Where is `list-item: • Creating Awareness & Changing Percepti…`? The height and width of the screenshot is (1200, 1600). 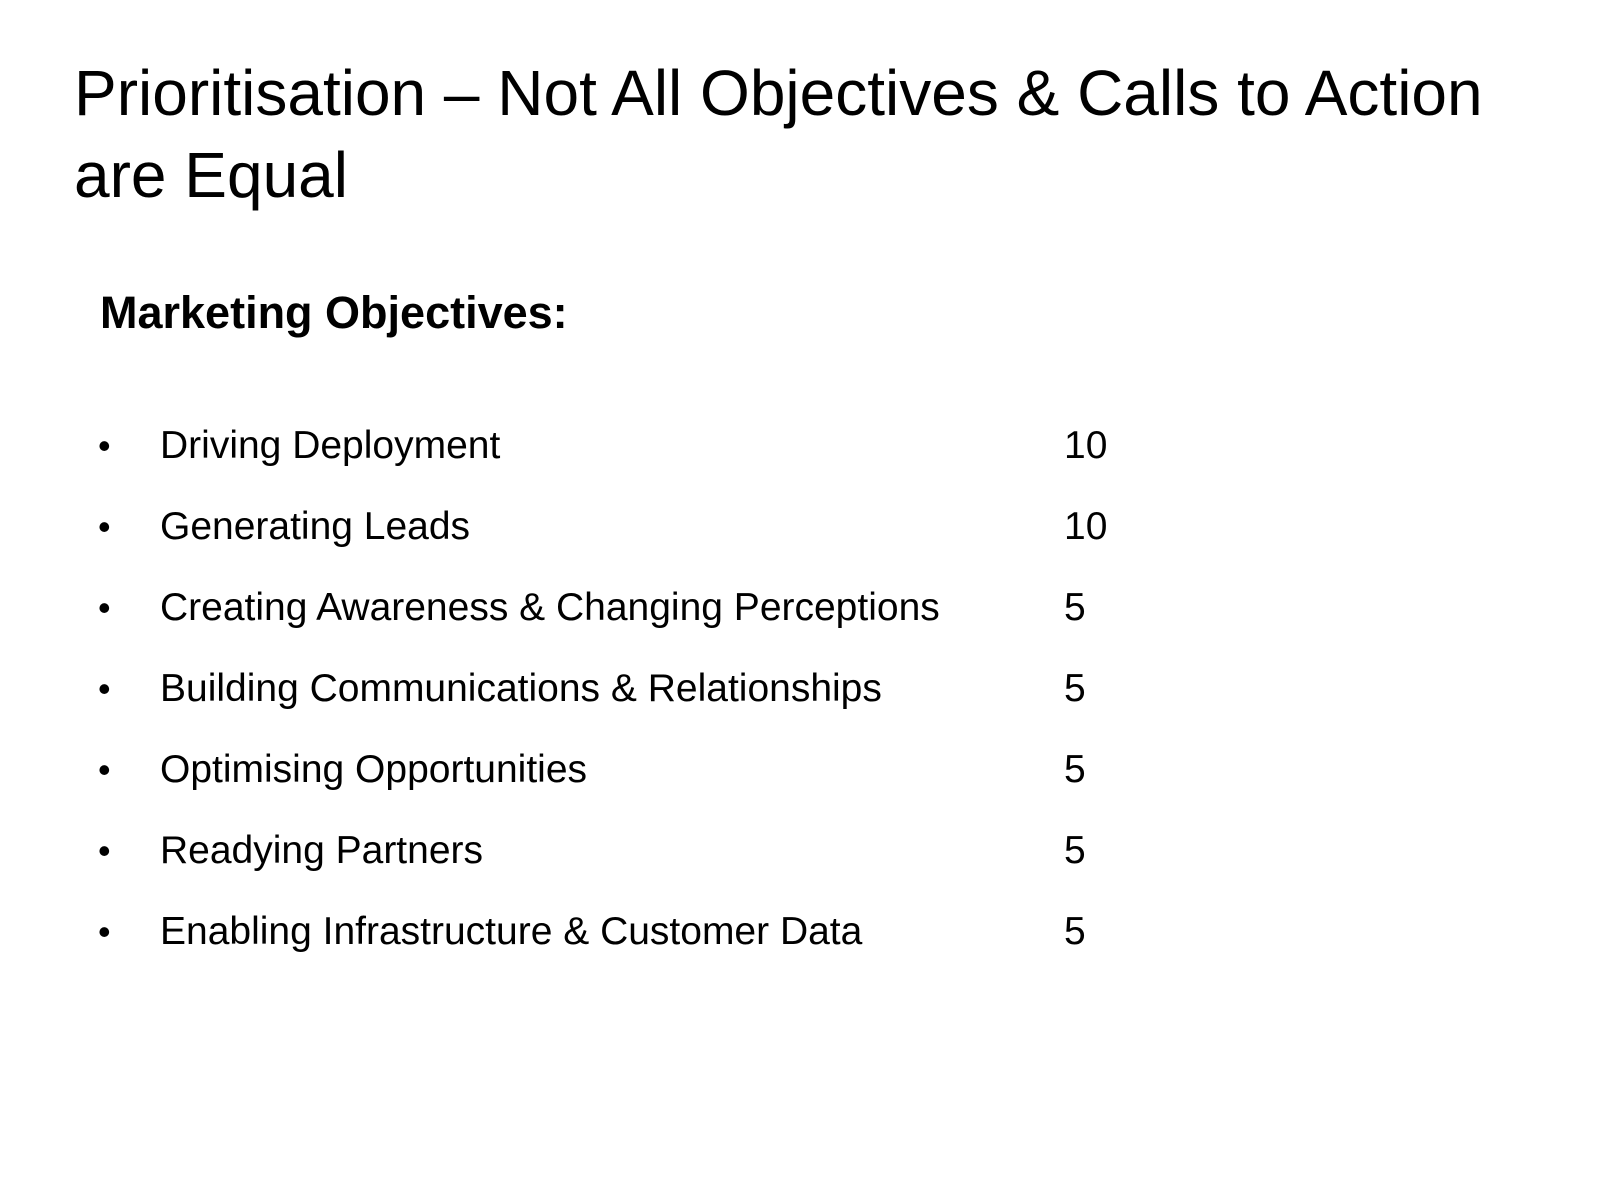 list-item: • Creating Awareness & Changing Percepti… is located at coordinates (648, 622).